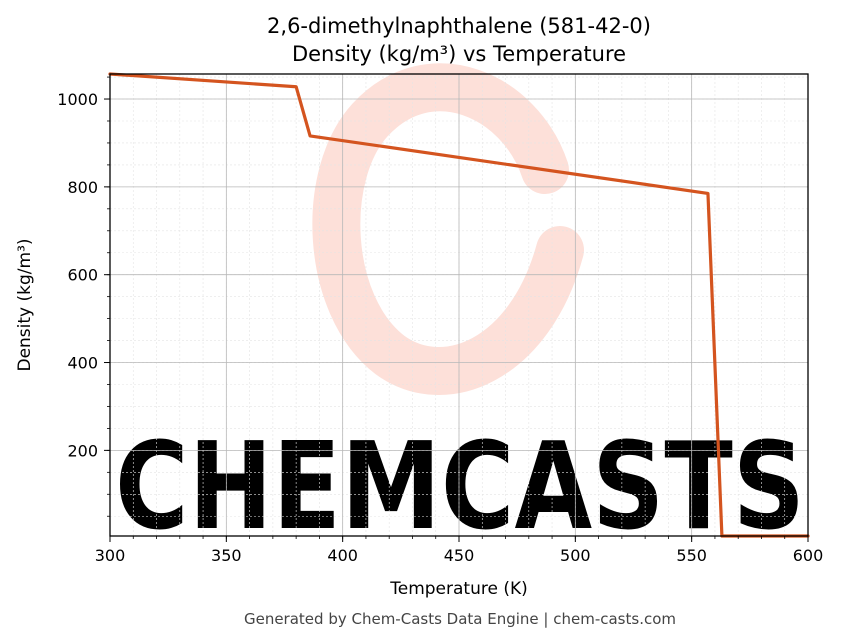  What do you see at coordinates (82, 187) in the screenshot?
I see `y-tick-label: 800` at bounding box center [82, 187].